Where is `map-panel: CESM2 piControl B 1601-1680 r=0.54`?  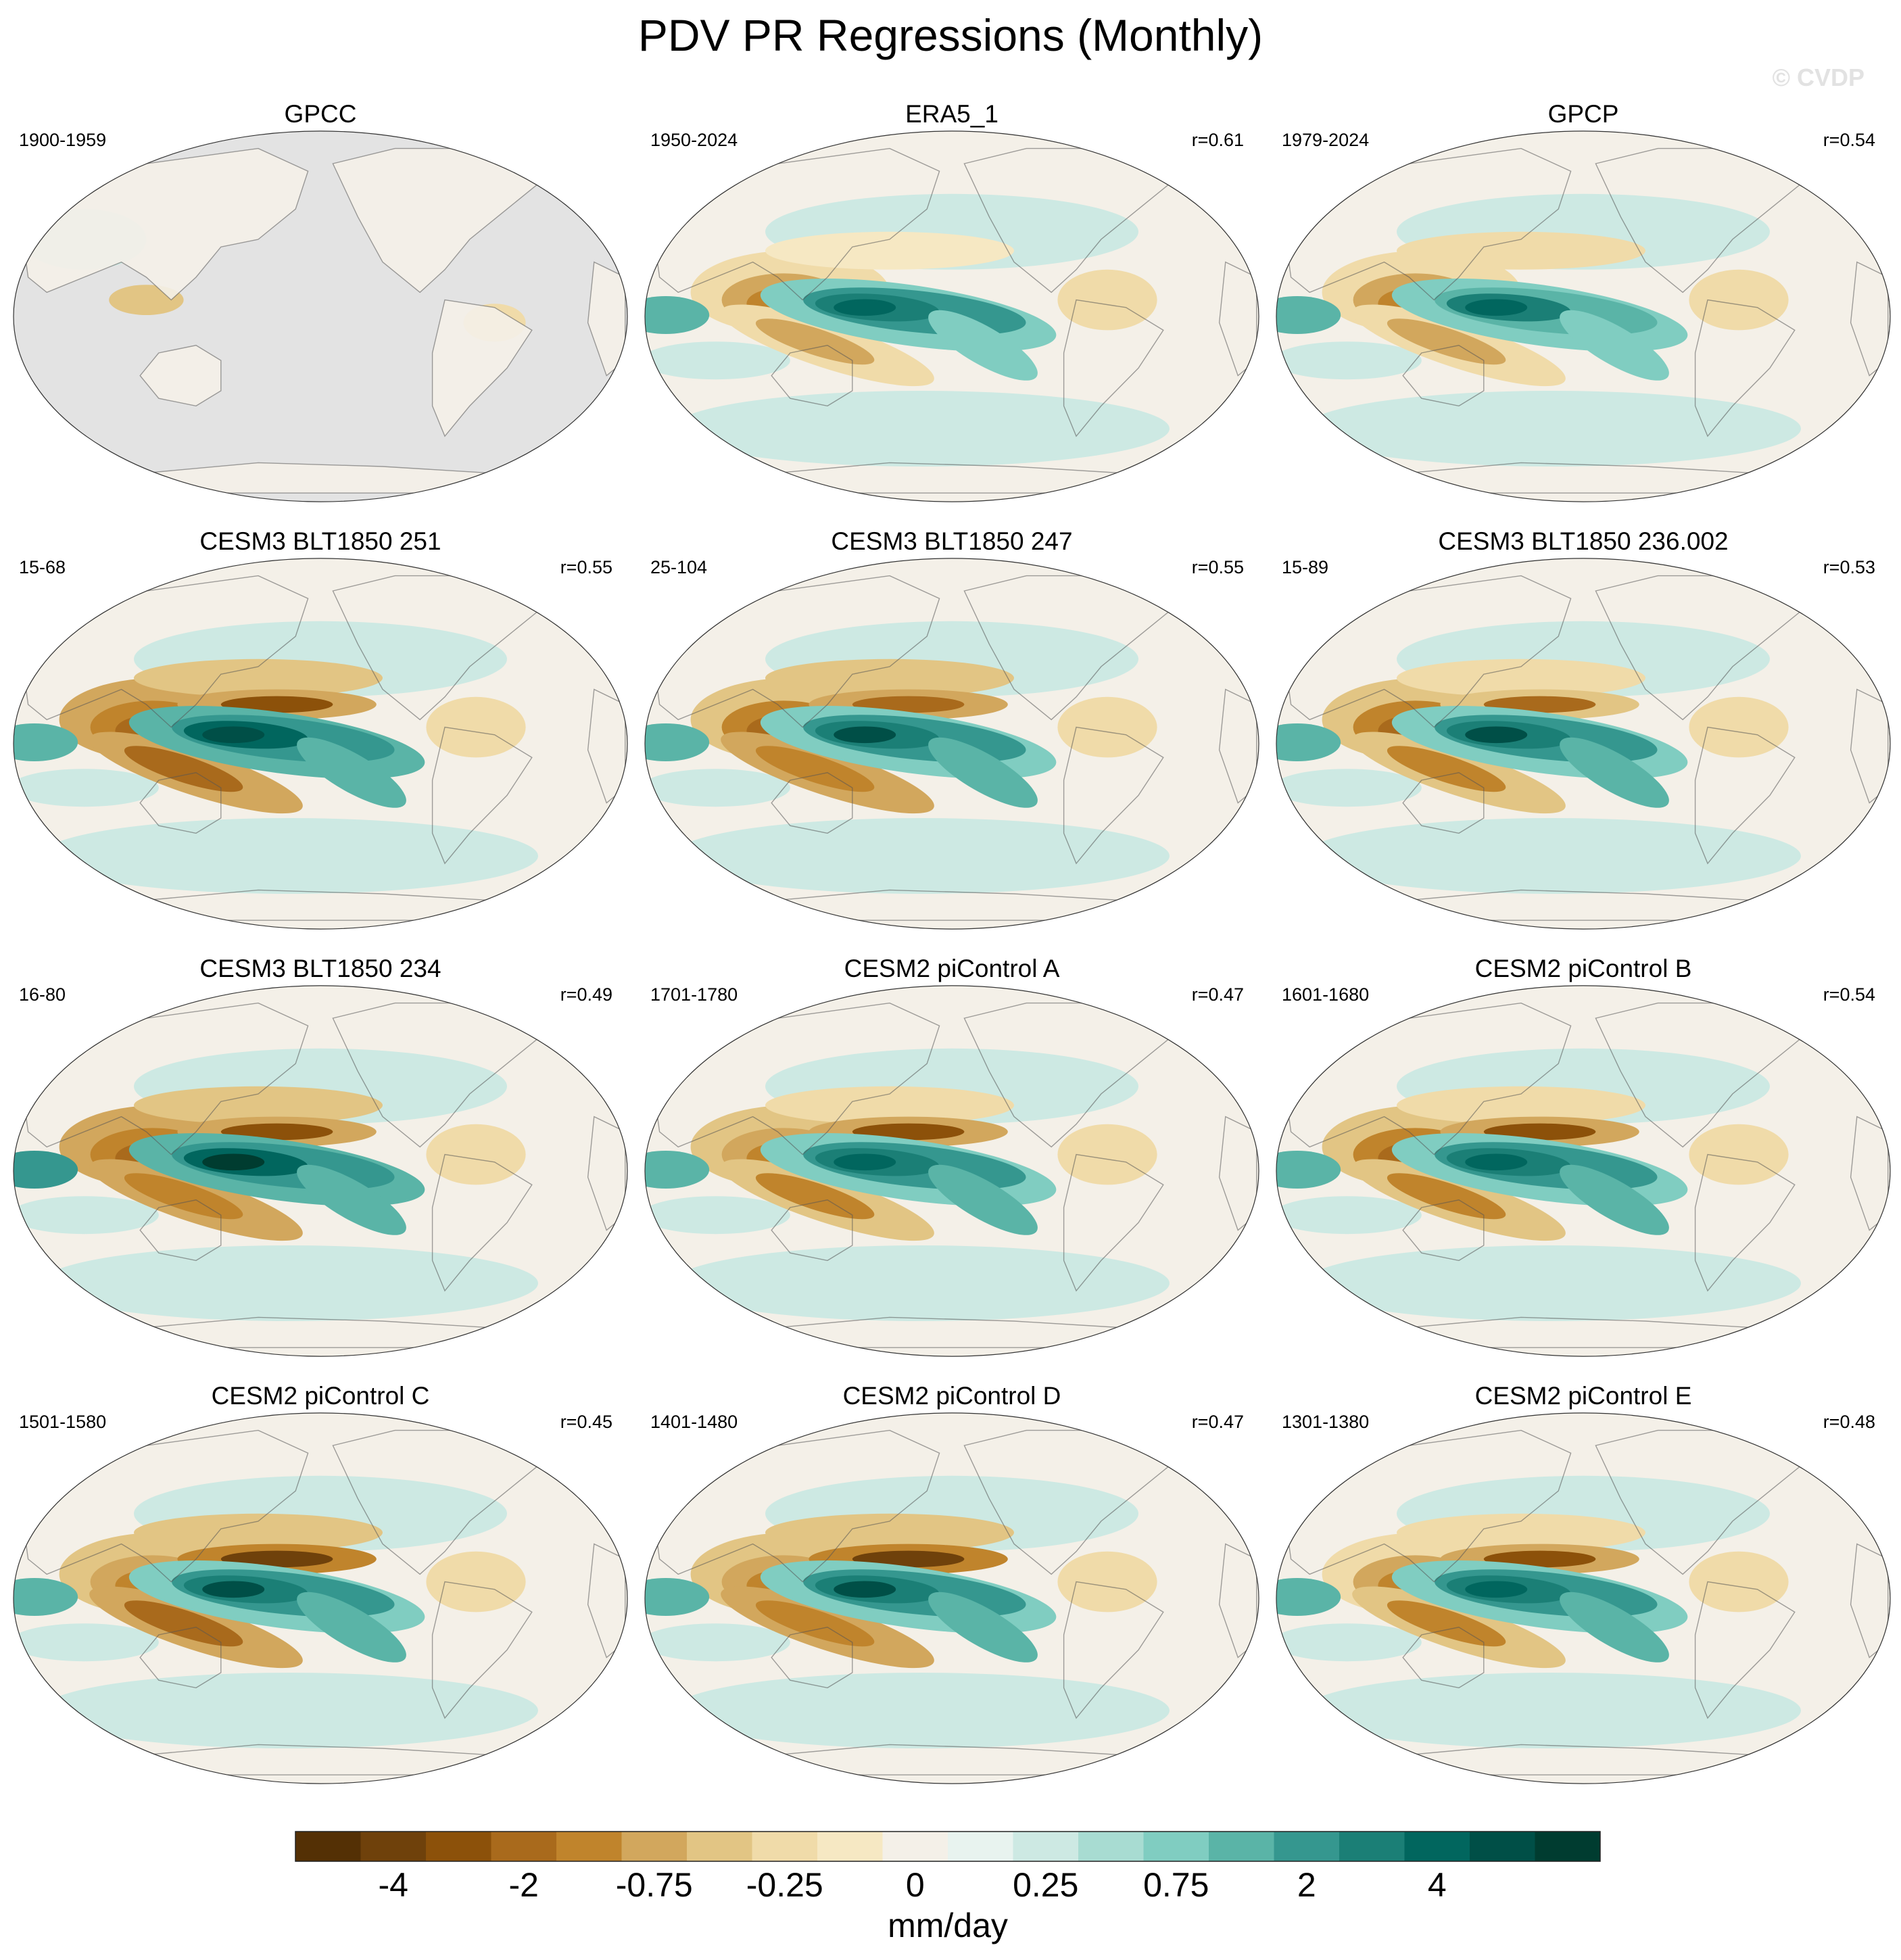 map-panel: CESM2 piControl B 1601-1680 r=0.54 is located at coordinates (1583, 1157).